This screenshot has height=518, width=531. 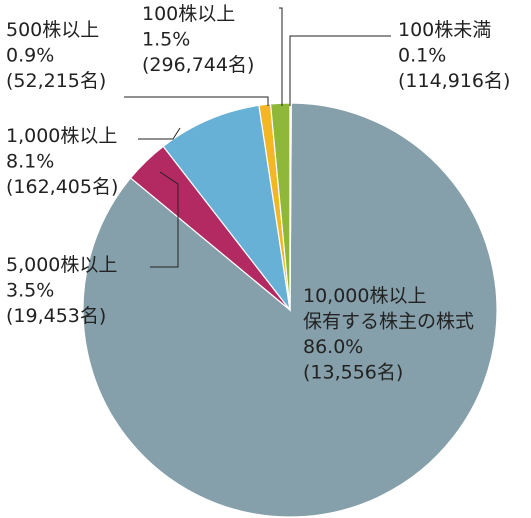 I want to click on label-line: (19,453名), so click(x=56, y=316).